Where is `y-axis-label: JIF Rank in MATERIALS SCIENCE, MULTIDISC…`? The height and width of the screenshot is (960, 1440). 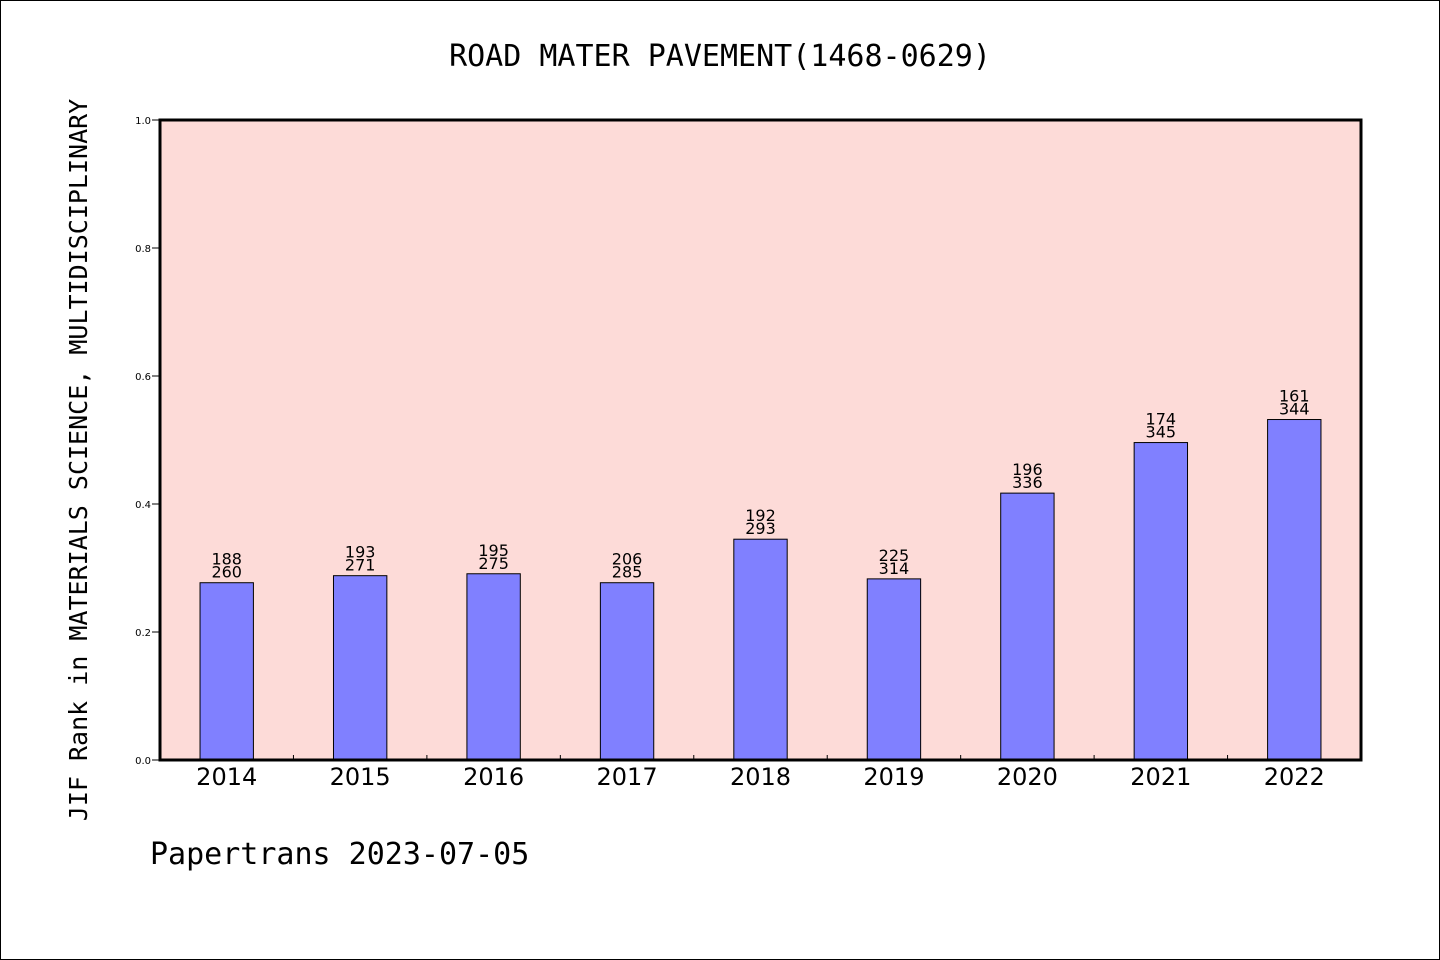 y-axis-label: JIF Rank in MATERIALS SCIENCE, MULTIDISC… is located at coordinates (78, 460).